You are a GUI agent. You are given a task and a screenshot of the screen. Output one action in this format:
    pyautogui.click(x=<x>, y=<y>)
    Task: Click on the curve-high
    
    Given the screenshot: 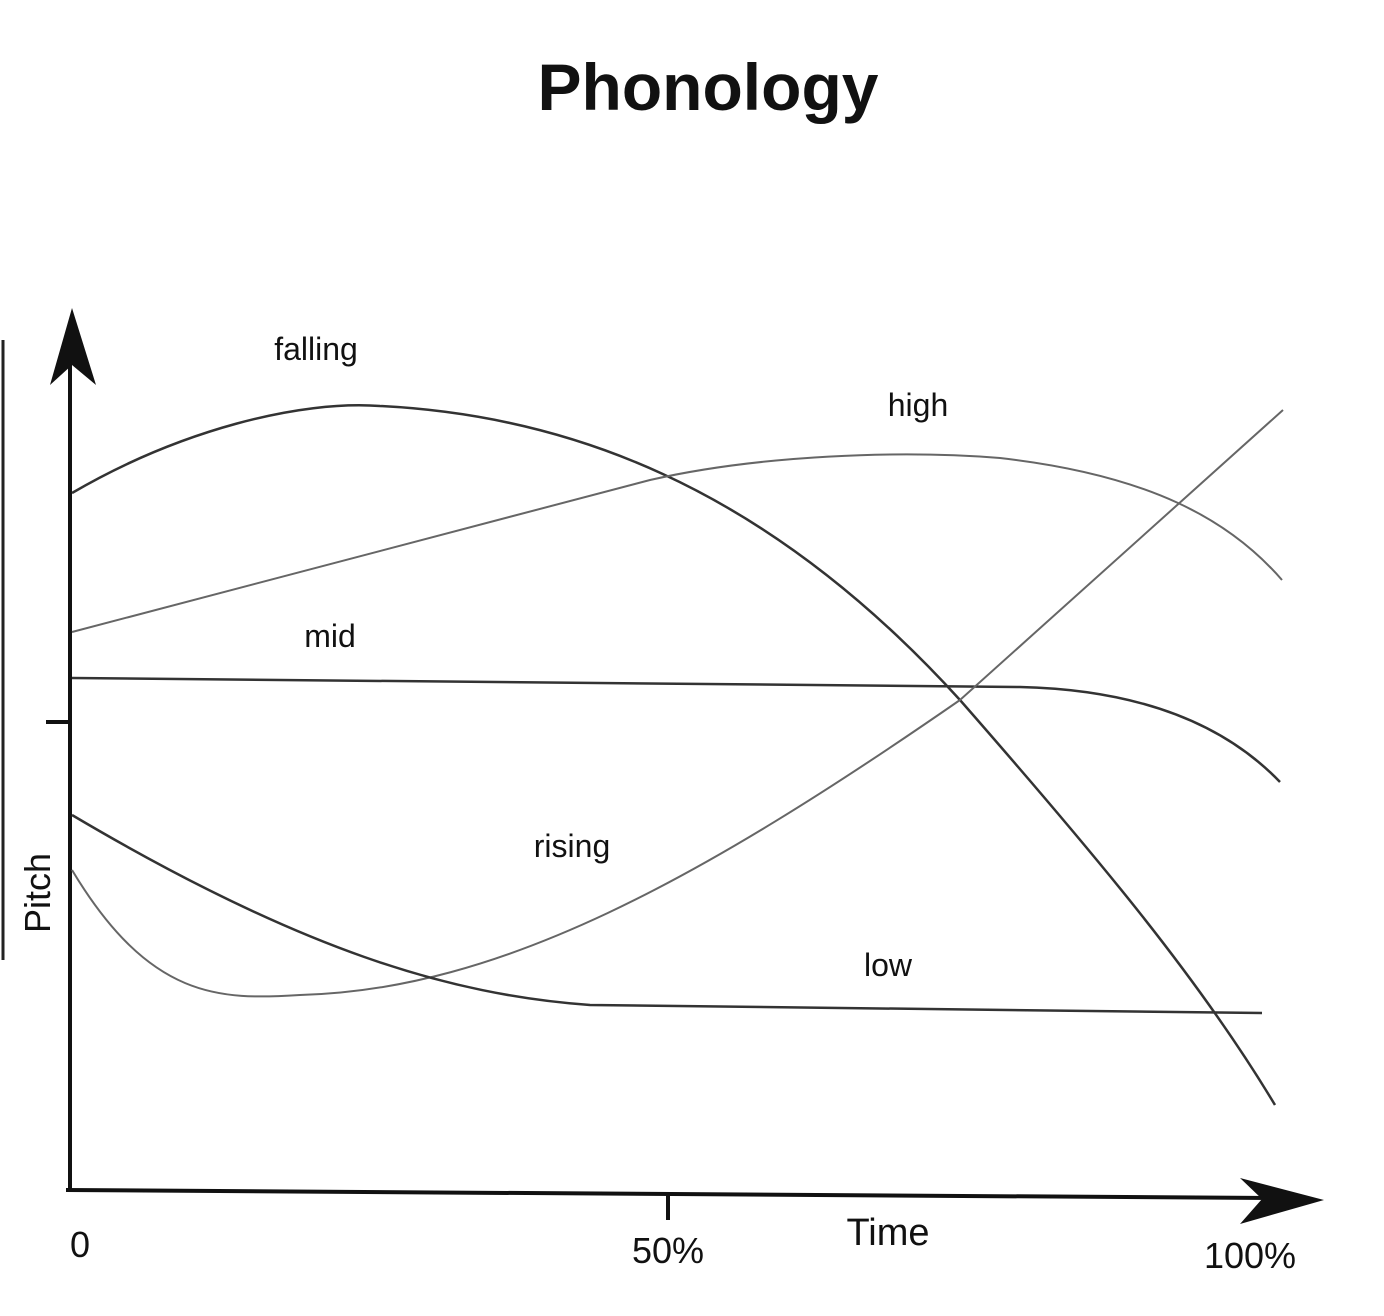 What is the action you would take?
    pyautogui.click(x=677, y=543)
    